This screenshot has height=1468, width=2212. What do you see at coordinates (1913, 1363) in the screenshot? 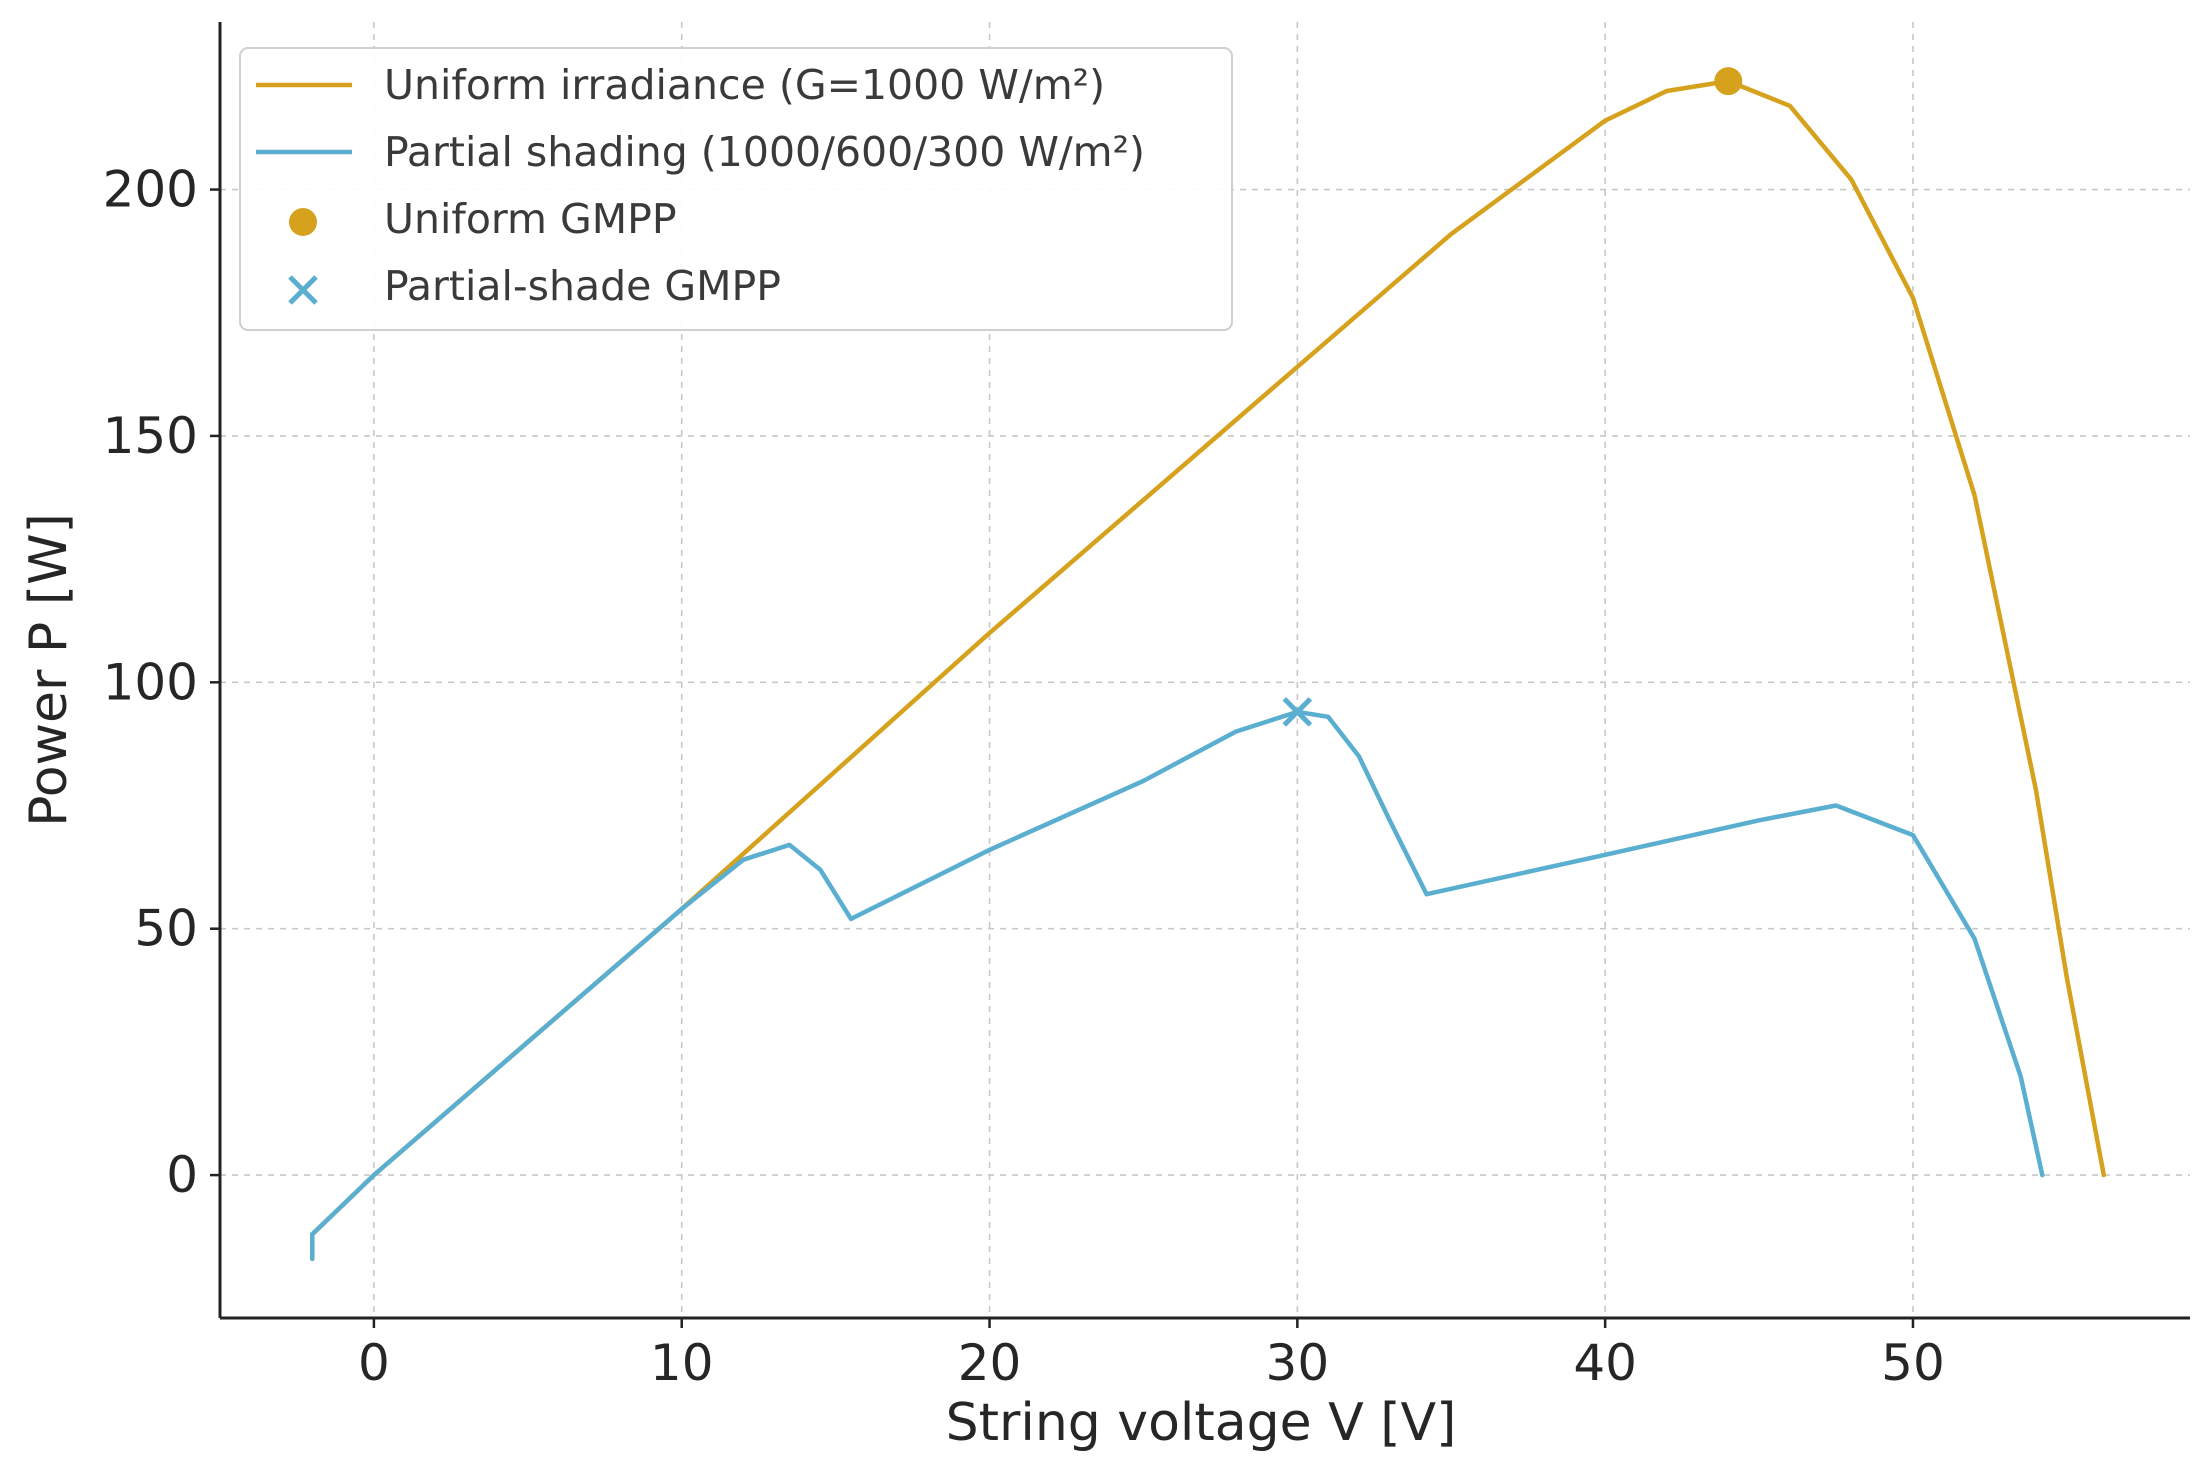
I see `x-tick-label-50: 50` at bounding box center [1913, 1363].